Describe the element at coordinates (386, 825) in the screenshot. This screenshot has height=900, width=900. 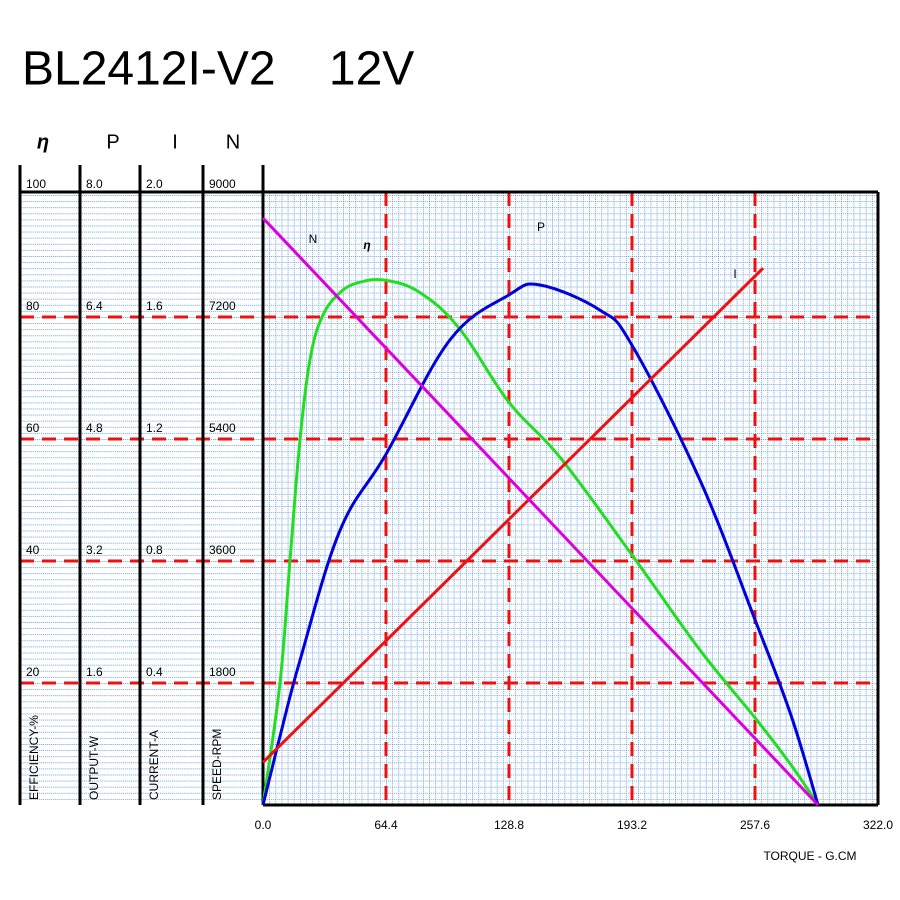
I see `x-tick-label: 64.4` at that location.